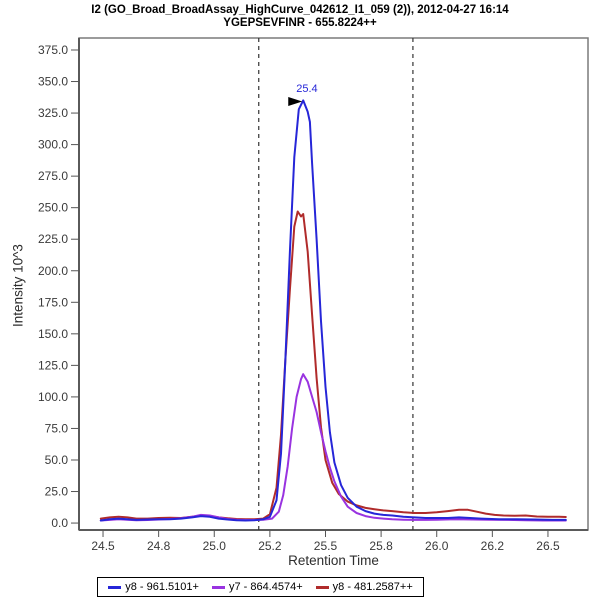 This screenshot has height=600, width=600. What do you see at coordinates (326, 546) in the screenshot?
I see `x-tick-label: 25.5` at bounding box center [326, 546].